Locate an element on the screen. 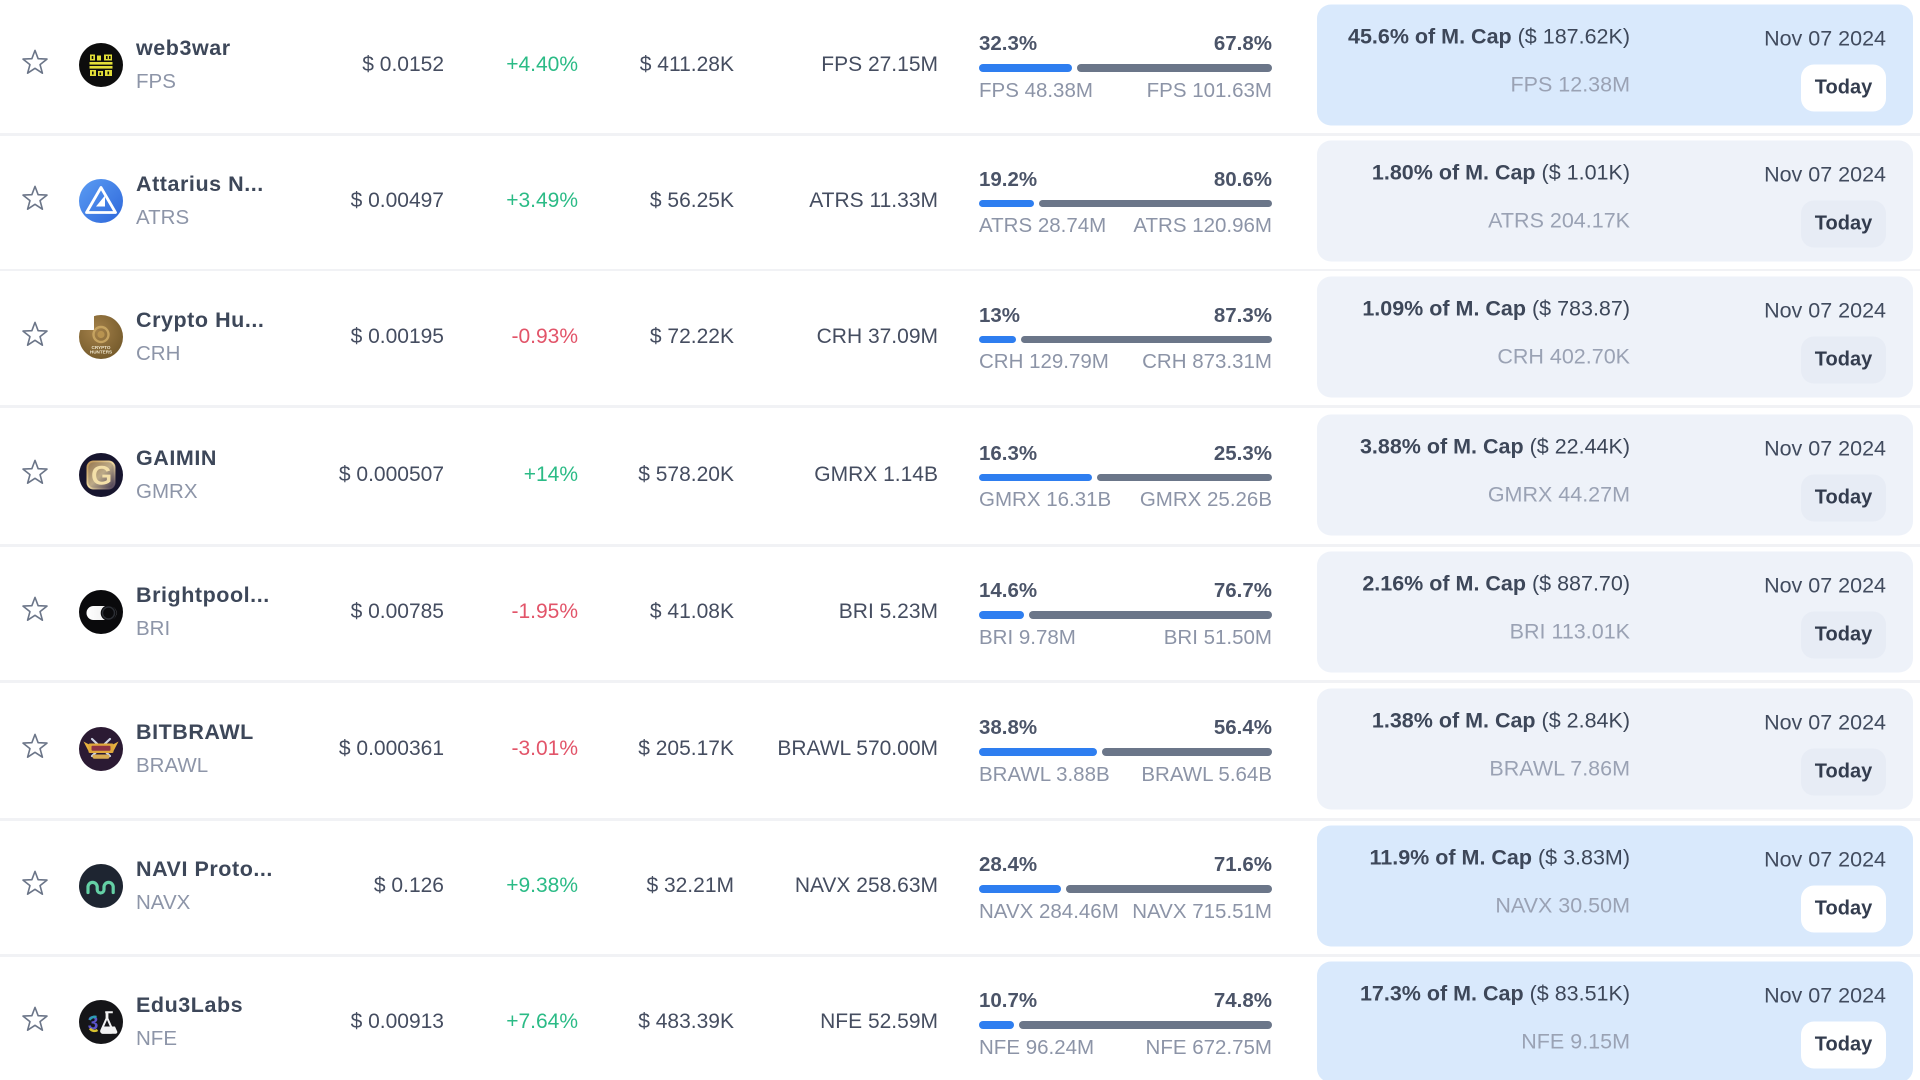 The image size is (1920, 1080). svg-text: G is located at coordinates (101, 475).